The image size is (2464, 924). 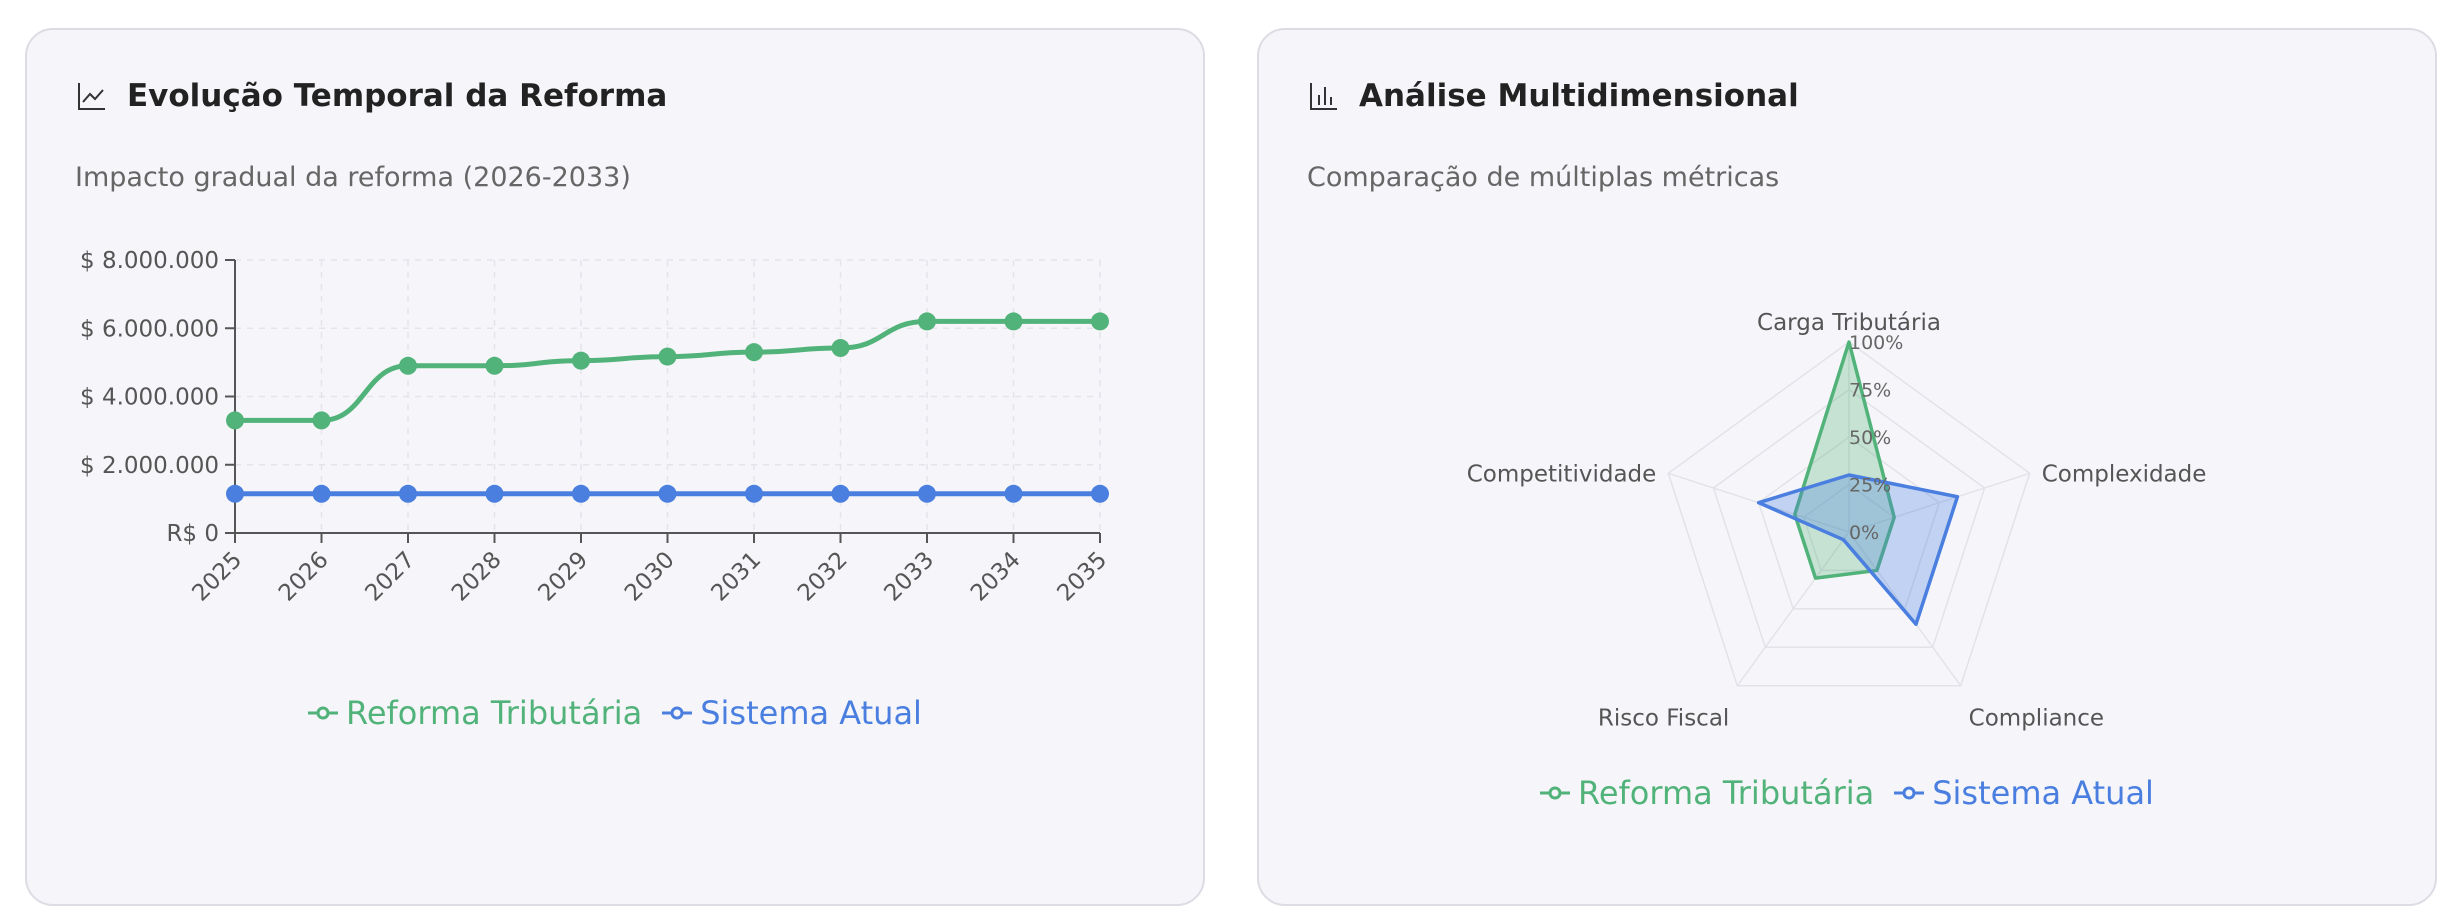 What do you see at coordinates (996, 577) in the screenshot?
I see `x-tick-label: 2034` at bounding box center [996, 577].